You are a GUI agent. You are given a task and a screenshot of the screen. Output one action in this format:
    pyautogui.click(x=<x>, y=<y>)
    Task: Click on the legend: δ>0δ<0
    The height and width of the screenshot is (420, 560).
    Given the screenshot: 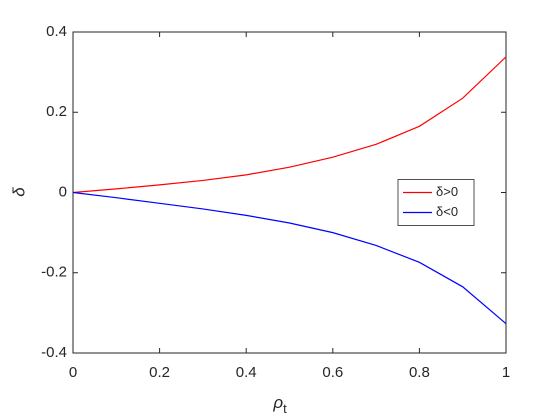 What is the action you would take?
    pyautogui.click(x=436, y=202)
    